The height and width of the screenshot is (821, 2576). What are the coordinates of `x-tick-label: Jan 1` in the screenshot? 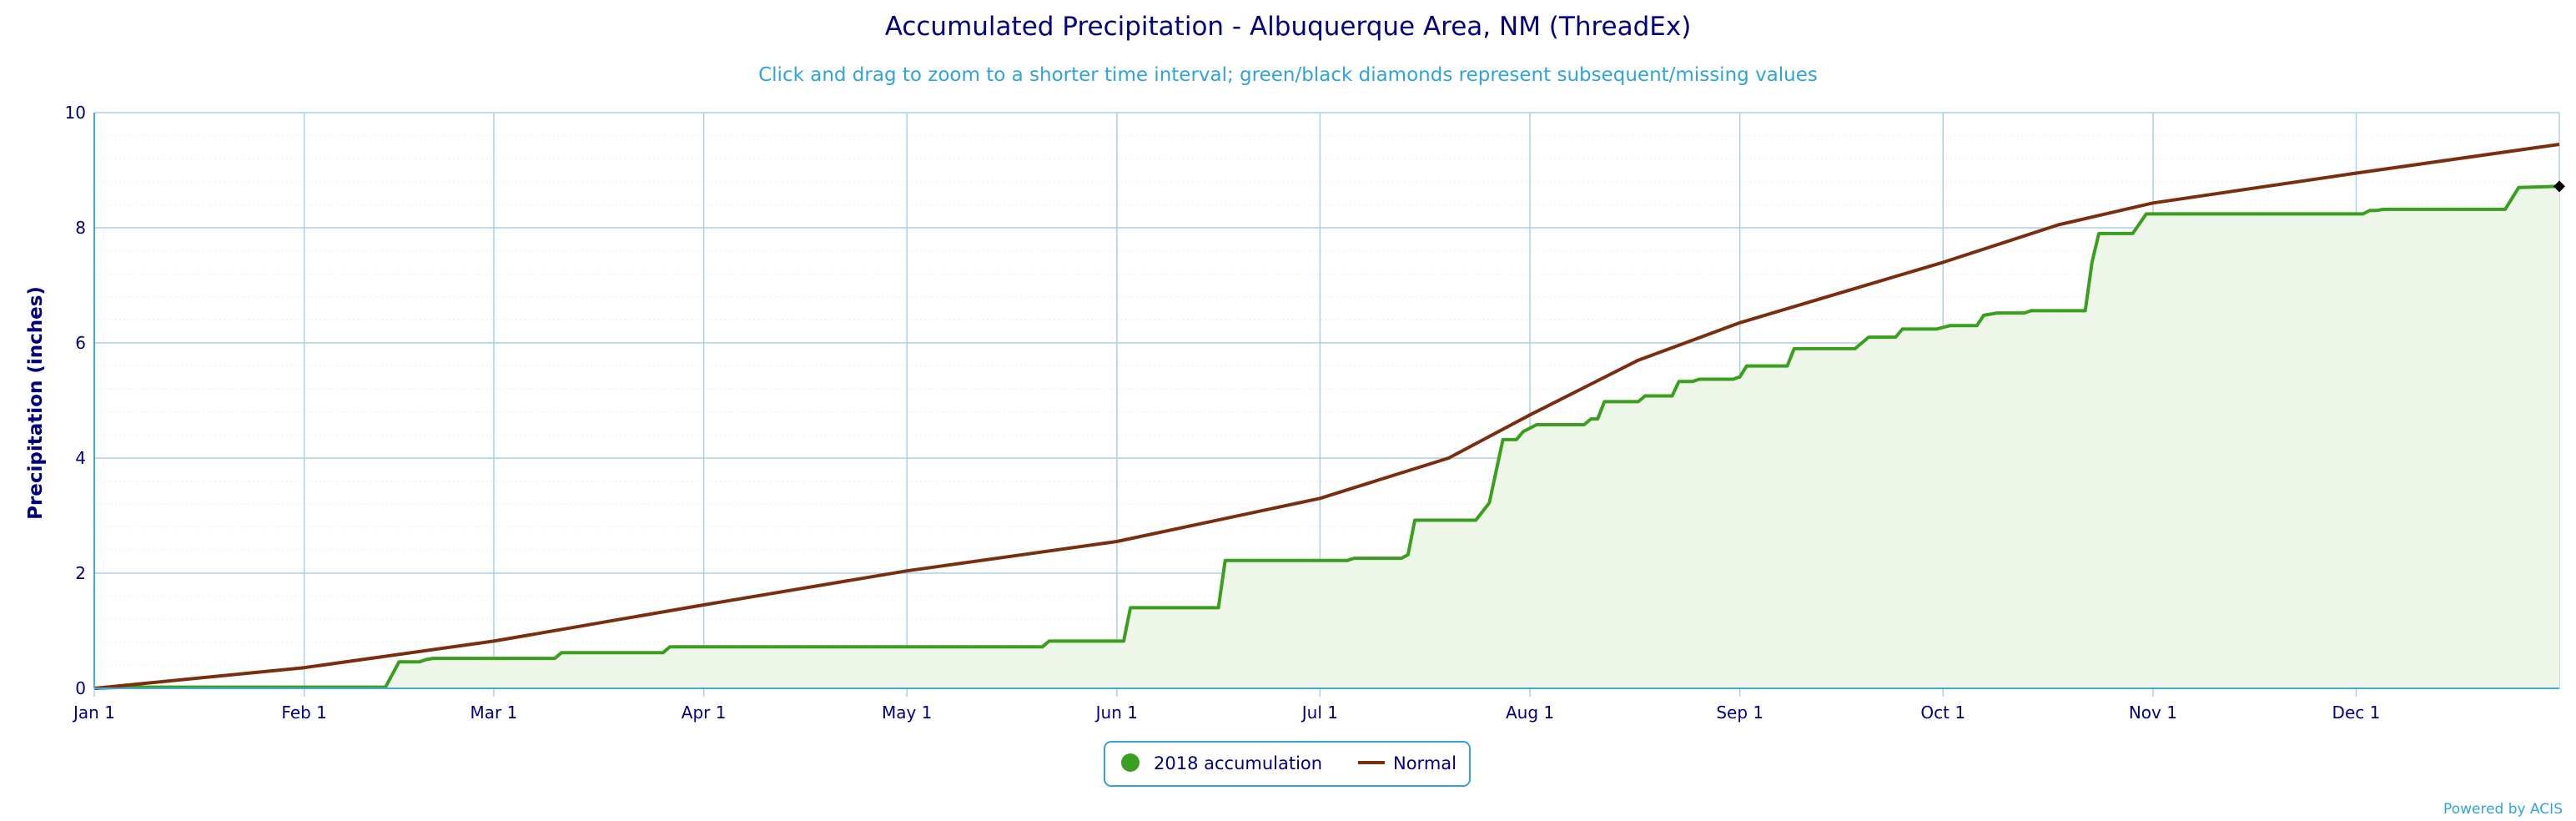 It's located at (93, 713).